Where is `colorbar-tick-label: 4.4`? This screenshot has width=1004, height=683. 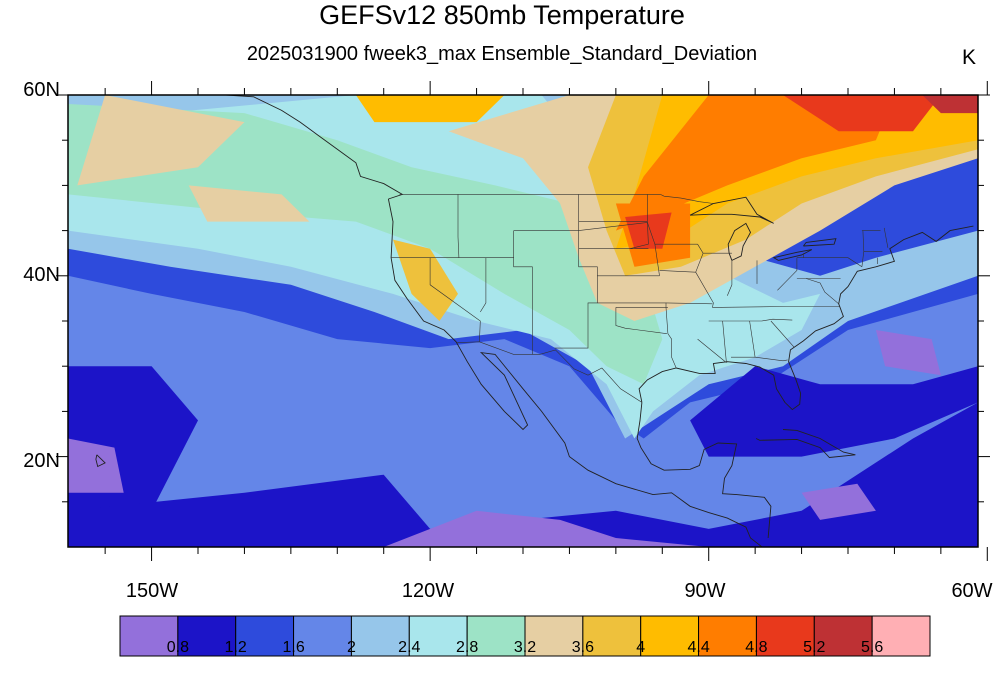
colorbar-tick-label: 4.4 is located at coordinates (698, 647).